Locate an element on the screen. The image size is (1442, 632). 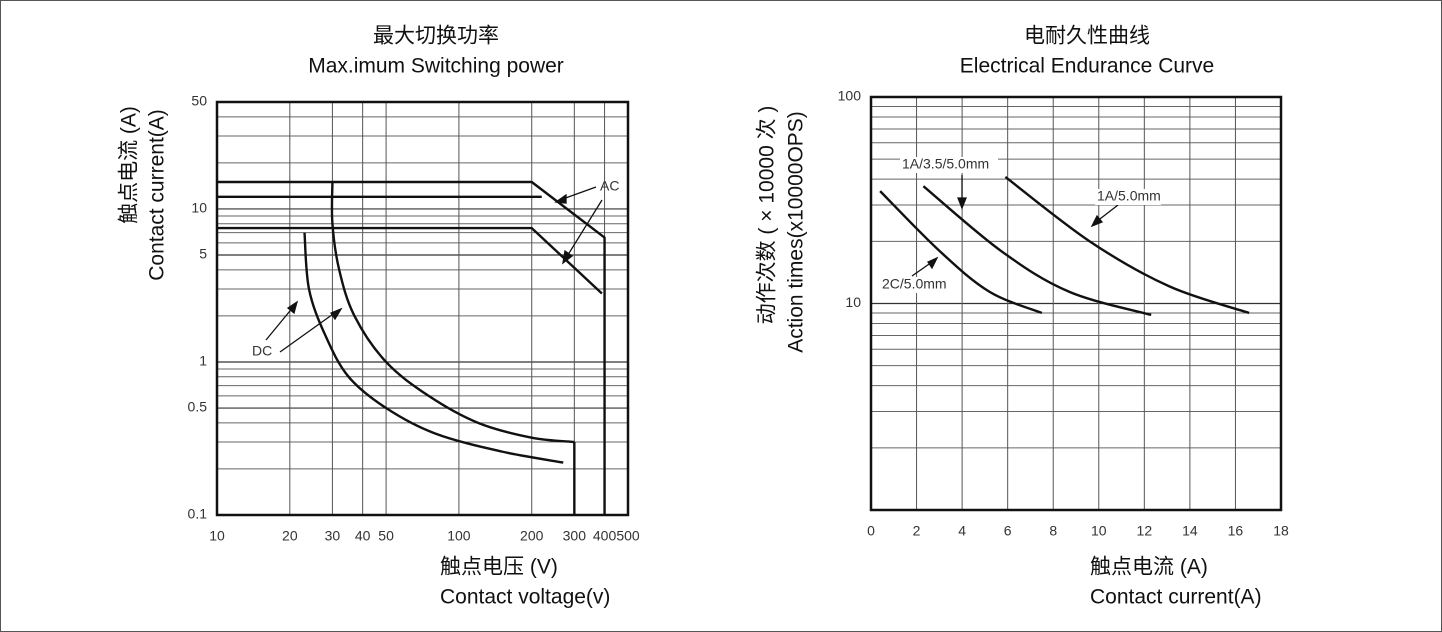
x-axis-label: 触点电流 (A) is located at coordinates (1149, 567).